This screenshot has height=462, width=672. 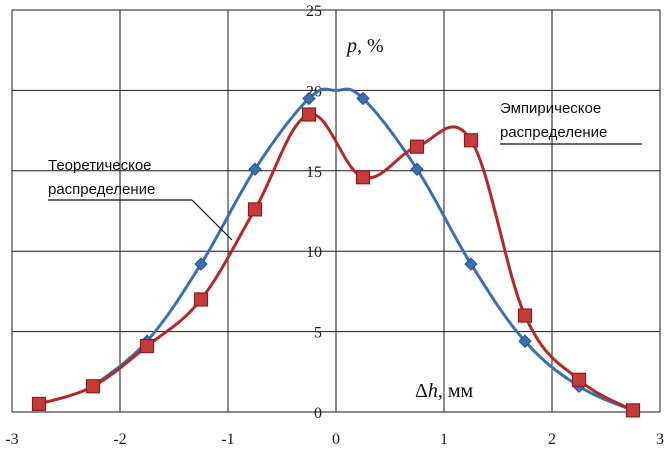 I want to click on x-axis-ticks: -3 -2 -1 0 1 2 3, so click(x=334, y=439).